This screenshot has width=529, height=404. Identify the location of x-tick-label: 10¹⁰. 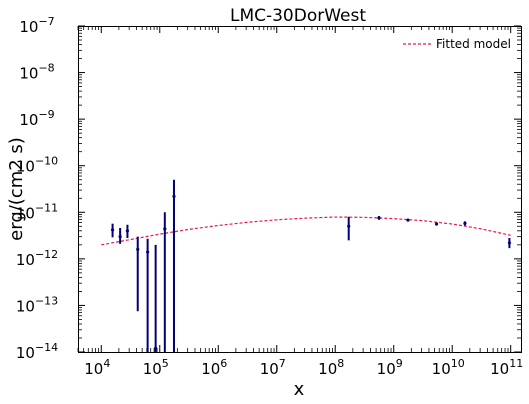
(448, 367).